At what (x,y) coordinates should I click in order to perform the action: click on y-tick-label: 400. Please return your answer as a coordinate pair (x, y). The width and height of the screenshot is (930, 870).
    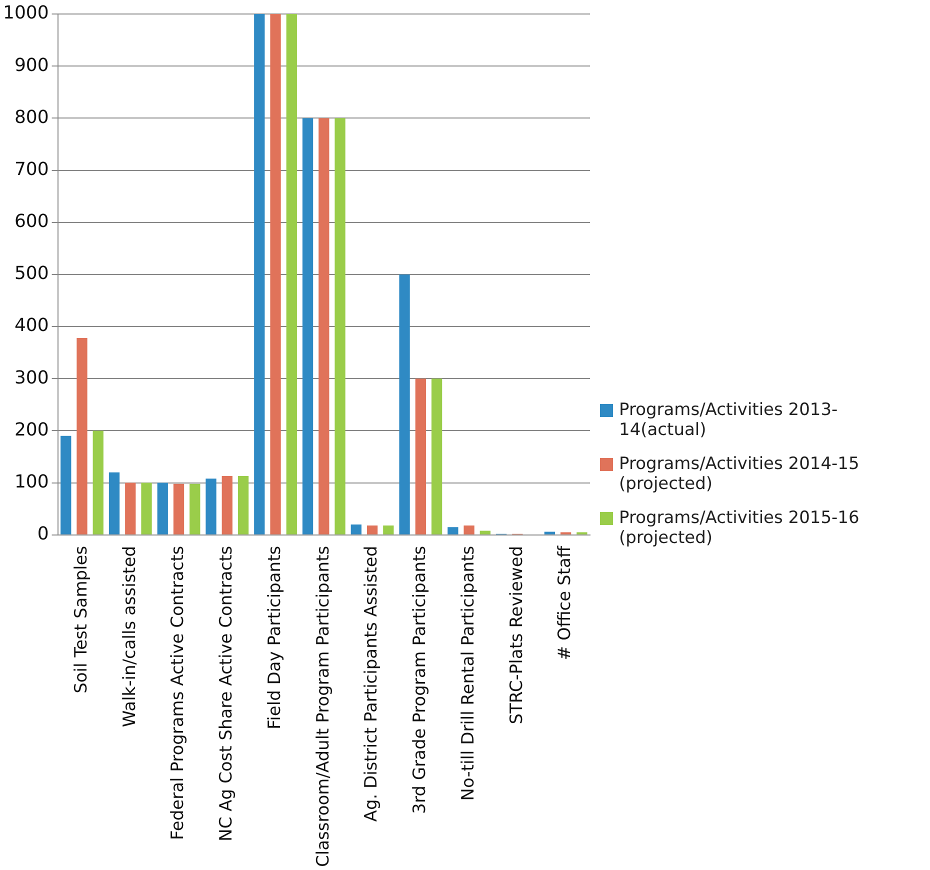
    Looking at the image, I should click on (31, 325).